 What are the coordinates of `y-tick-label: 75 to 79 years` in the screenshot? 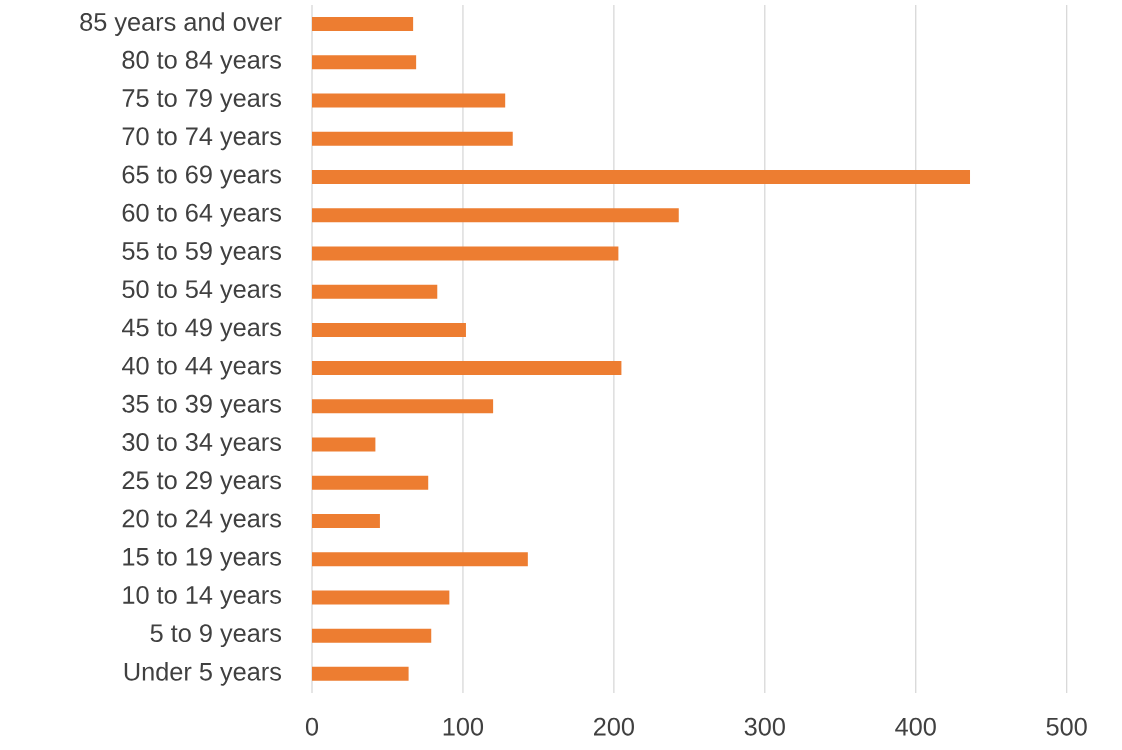 It's located at (202, 101).